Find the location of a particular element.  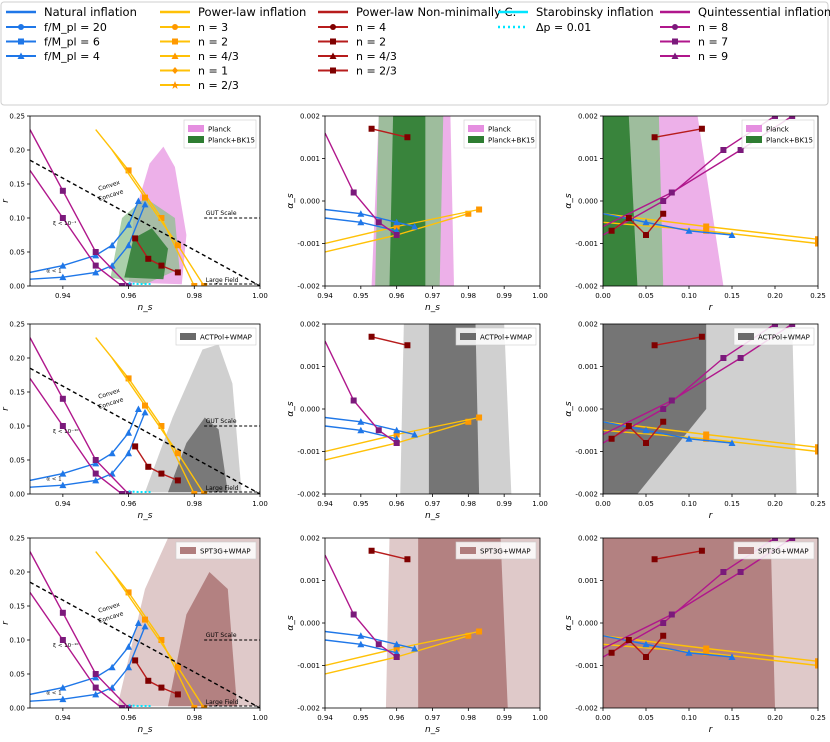

dataset-legend: Planck Planck+BK15 is located at coordinates (220, 134).